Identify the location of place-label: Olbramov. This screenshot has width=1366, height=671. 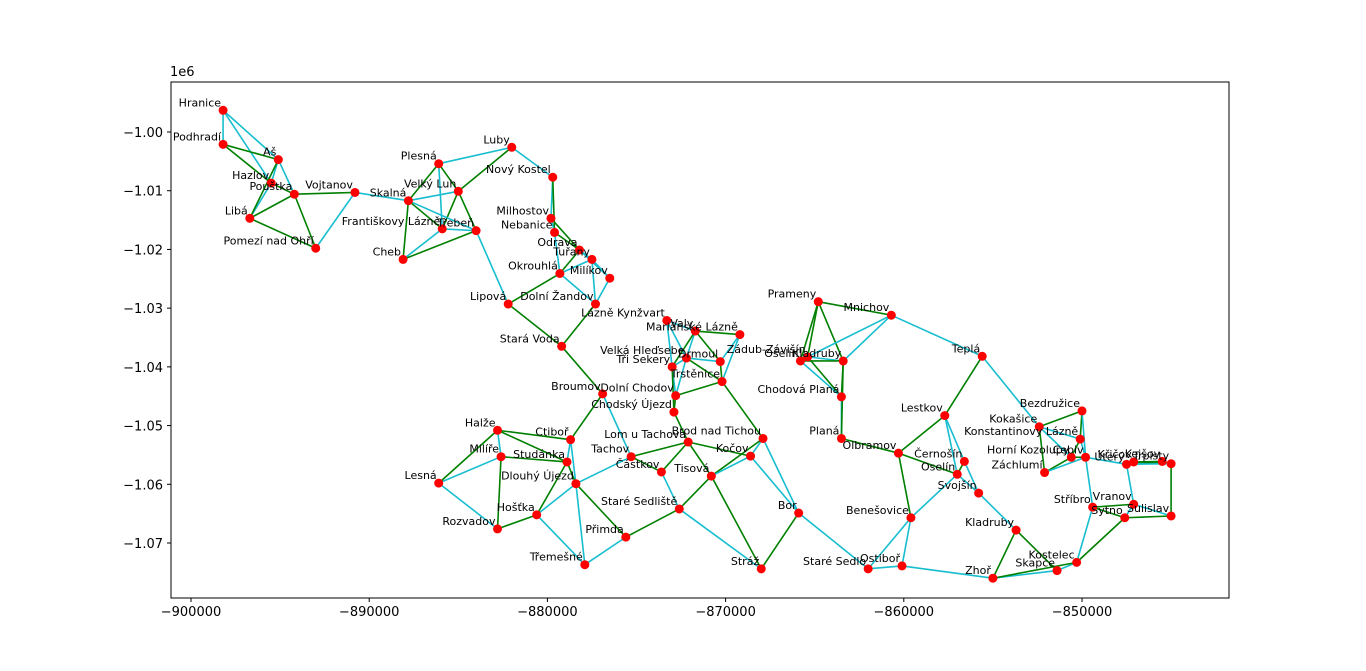
(870, 445).